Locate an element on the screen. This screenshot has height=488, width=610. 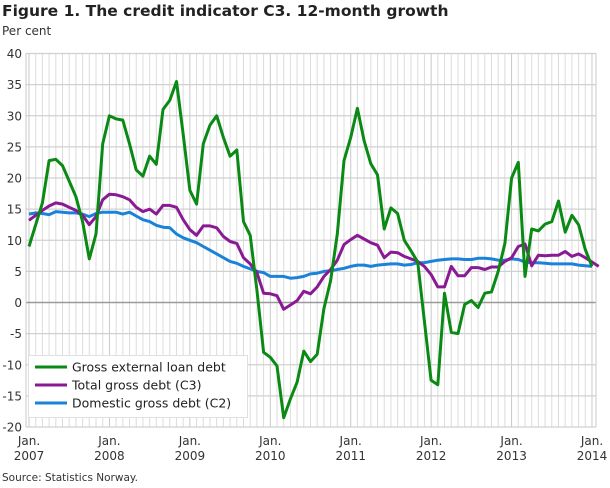
legend-label: Gross external loan debt is located at coordinates (149, 367).